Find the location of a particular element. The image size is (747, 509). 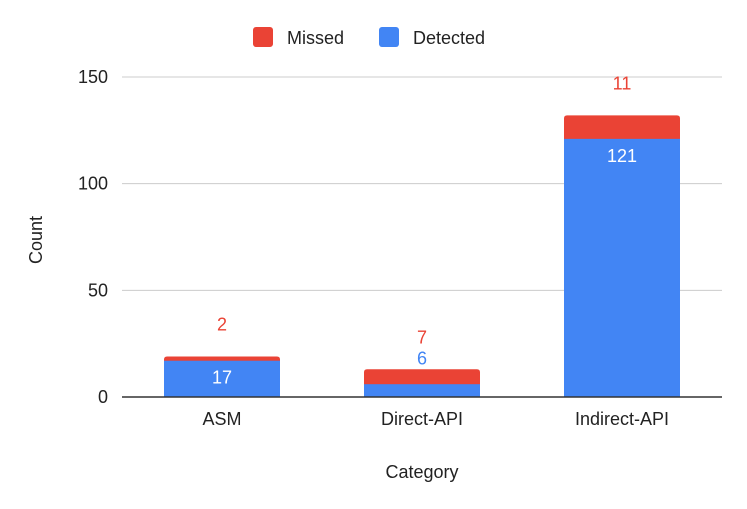

y-tick-label: 150 is located at coordinates (93, 77).